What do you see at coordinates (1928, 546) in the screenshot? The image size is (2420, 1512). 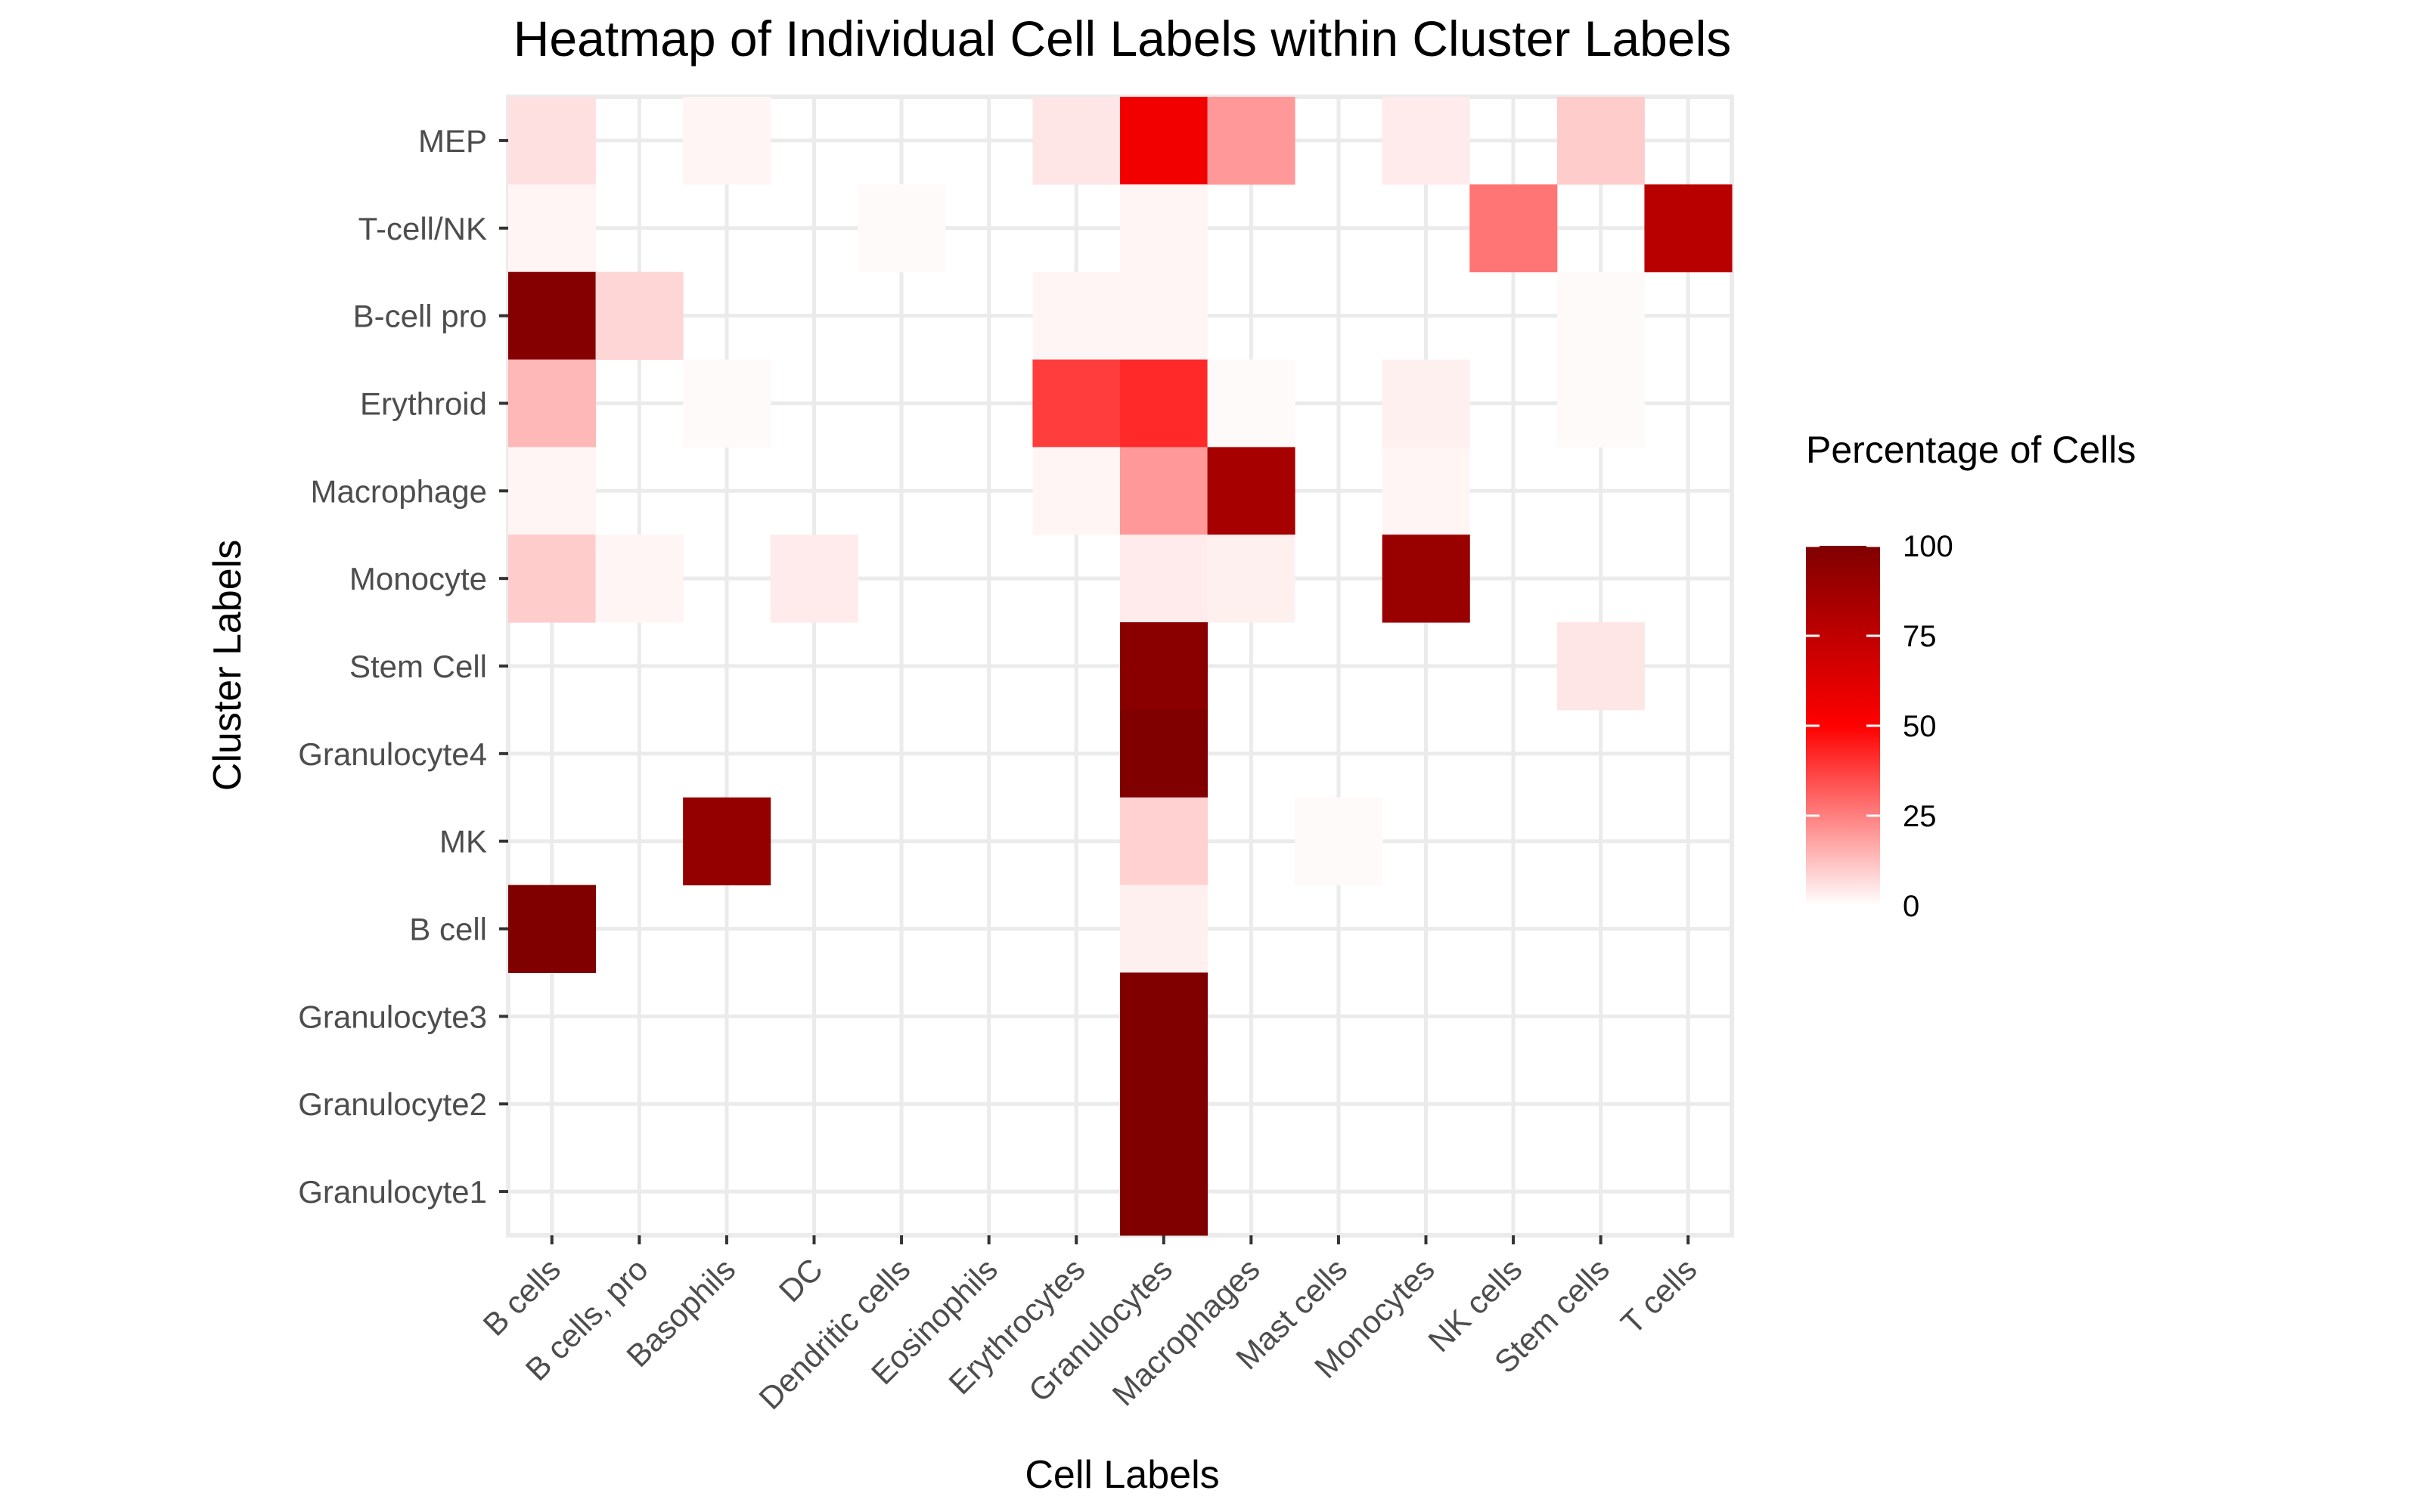 I see `legend-tick-label: 100` at bounding box center [1928, 546].